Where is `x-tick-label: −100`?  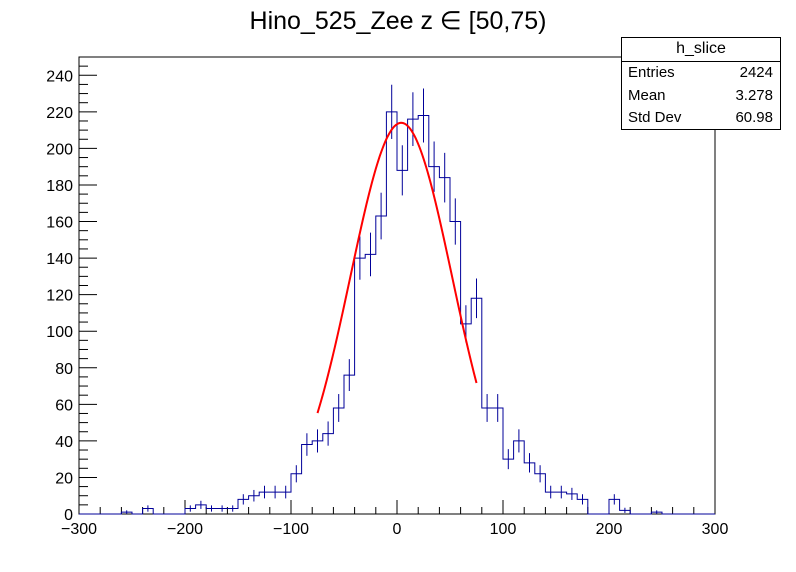
x-tick-label: −100 is located at coordinates (291, 529).